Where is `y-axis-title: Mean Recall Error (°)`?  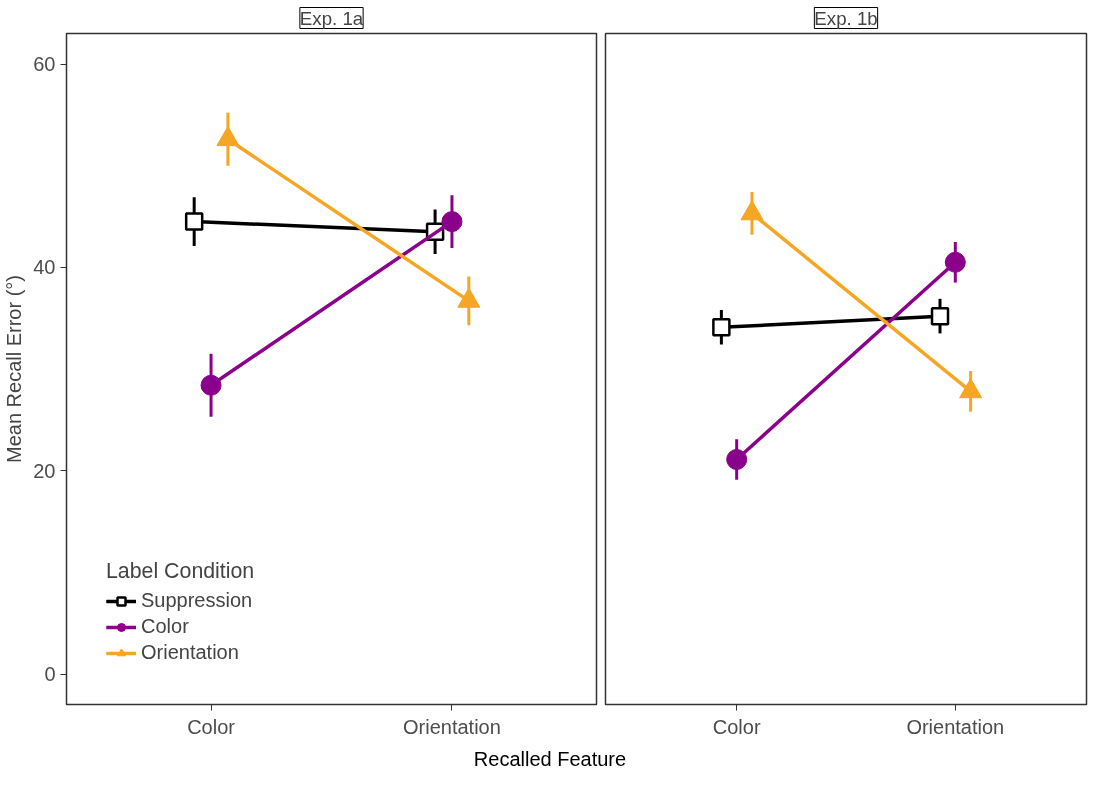 y-axis-title: Mean Recall Error (°) is located at coordinates (14, 369).